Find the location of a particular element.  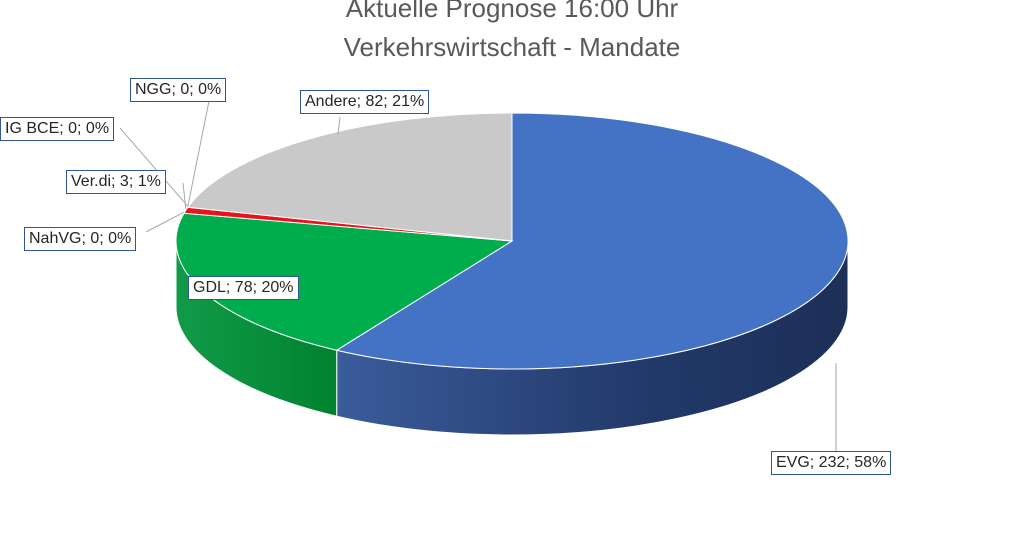

leader-line-igbce is located at coordinates (154, 167).